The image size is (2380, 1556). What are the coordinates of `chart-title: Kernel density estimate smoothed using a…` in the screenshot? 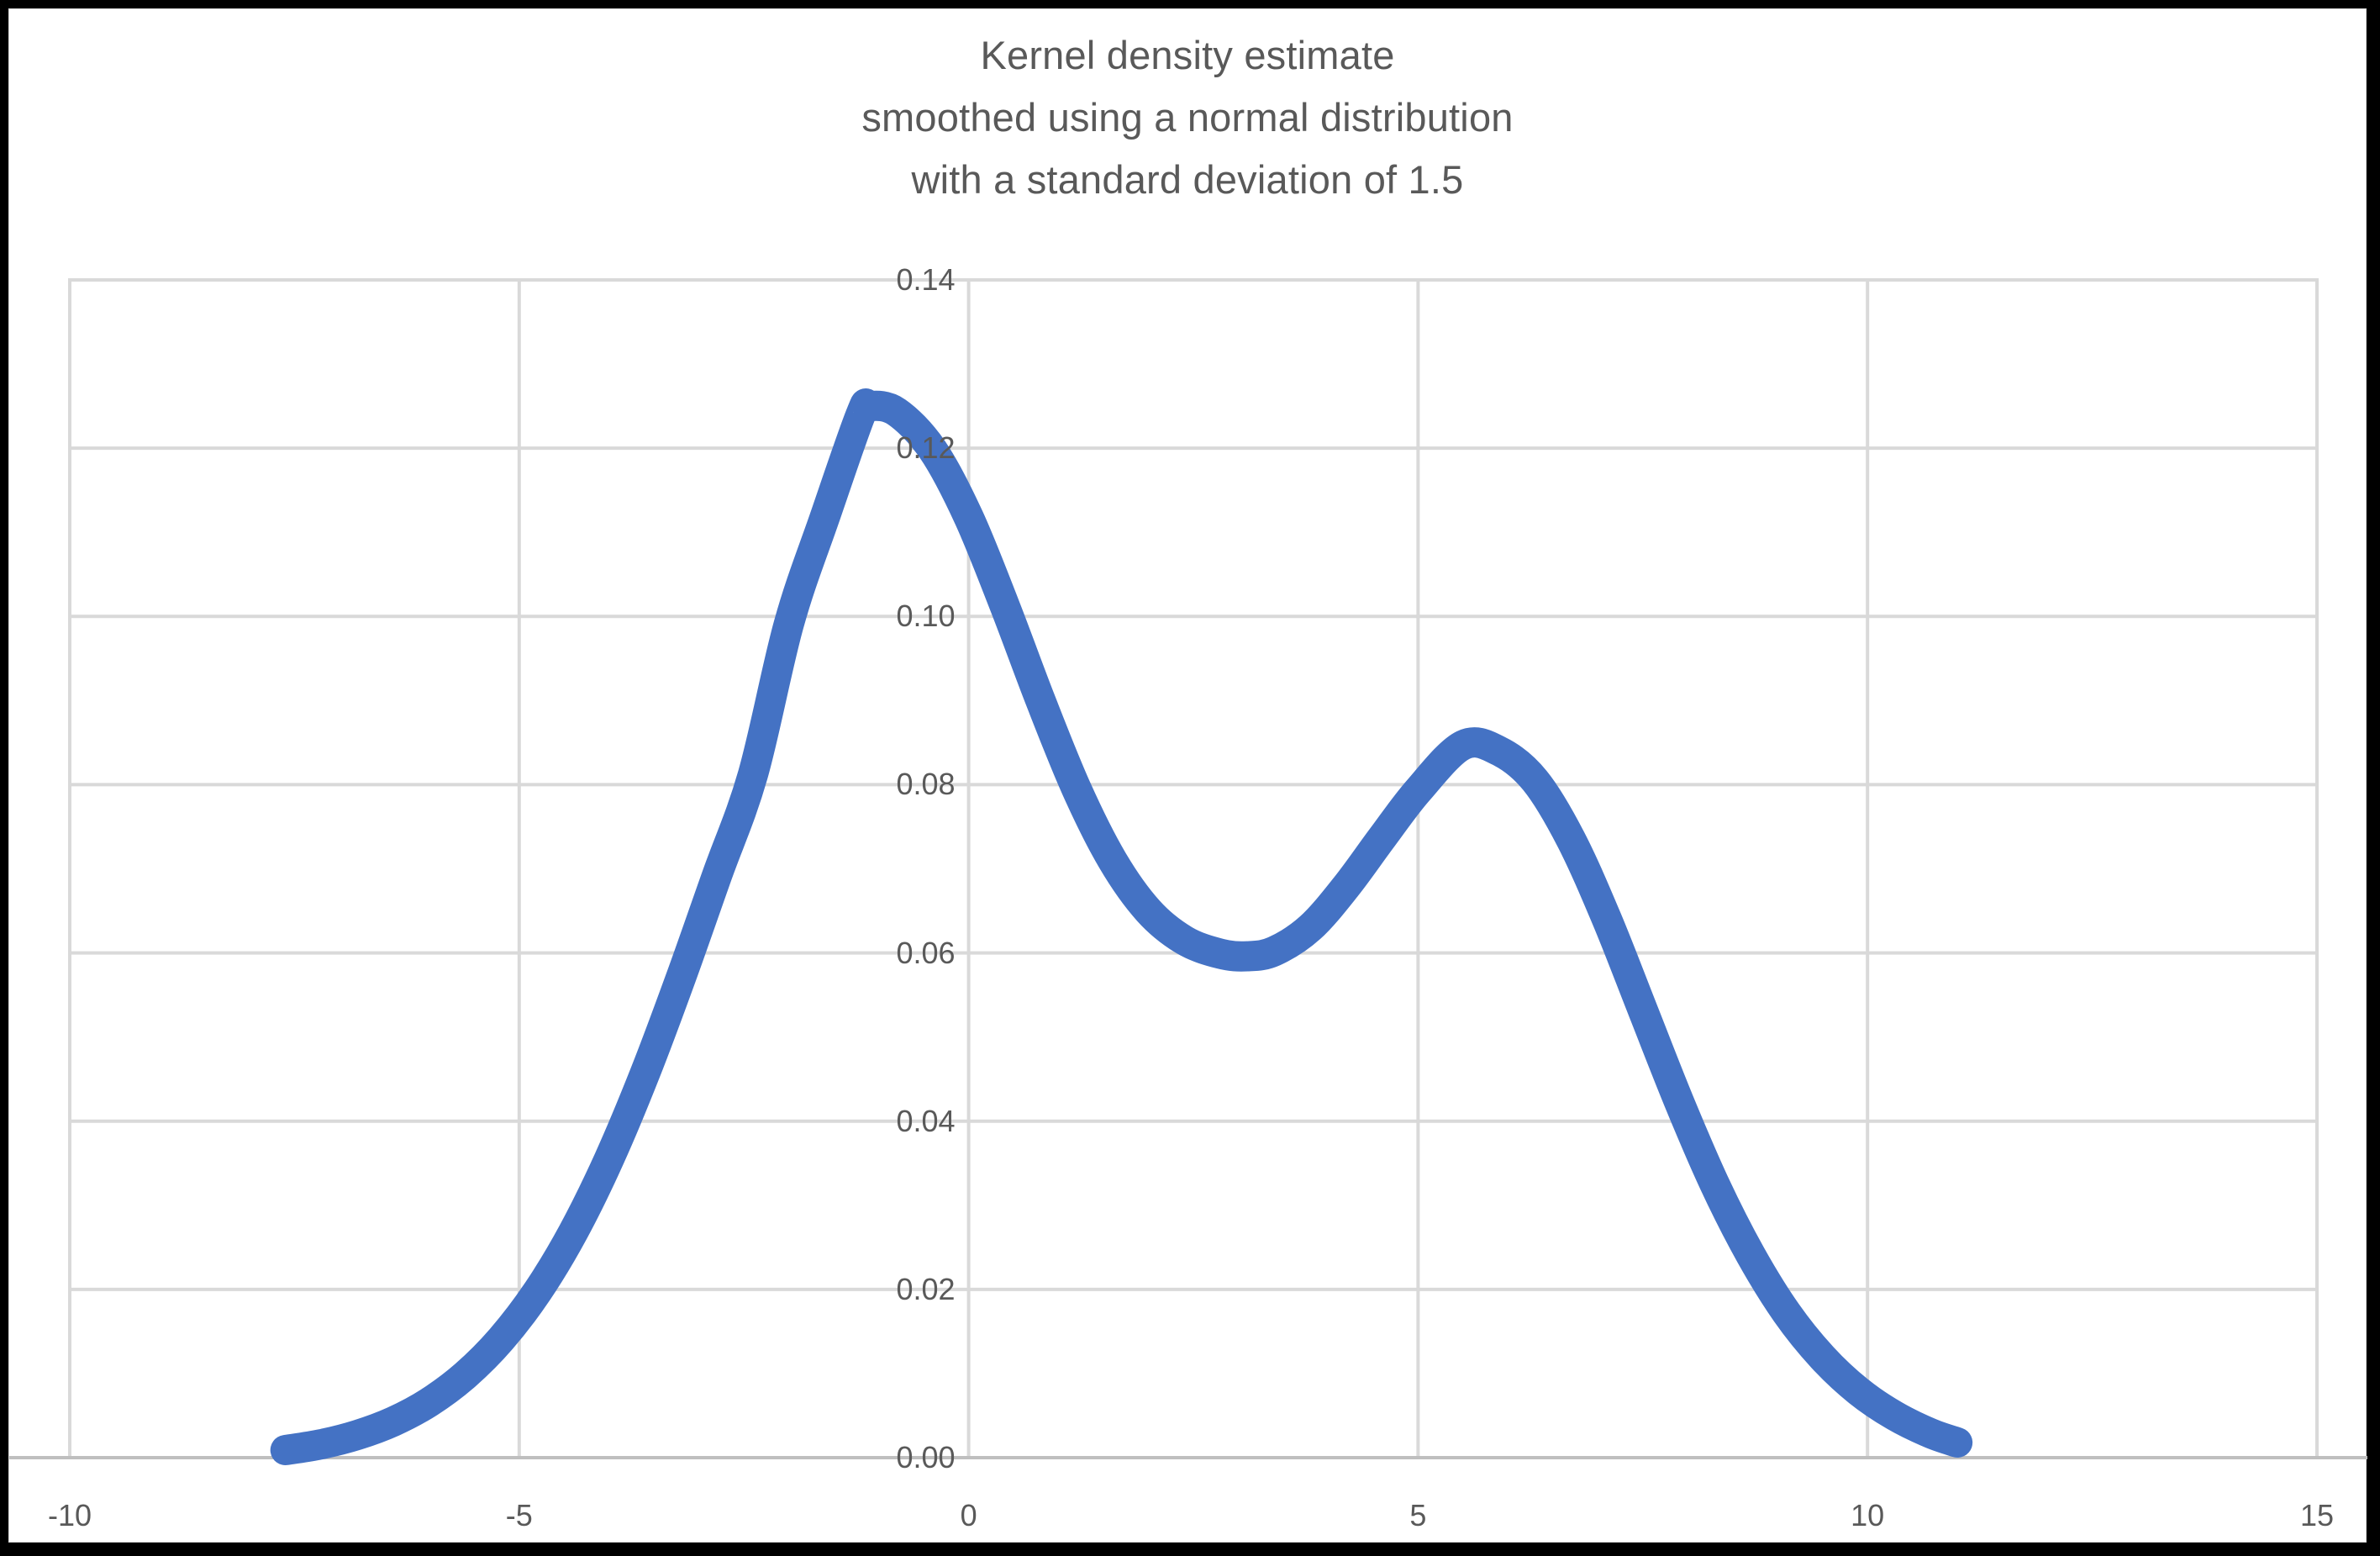 It's located at (1188, 117).